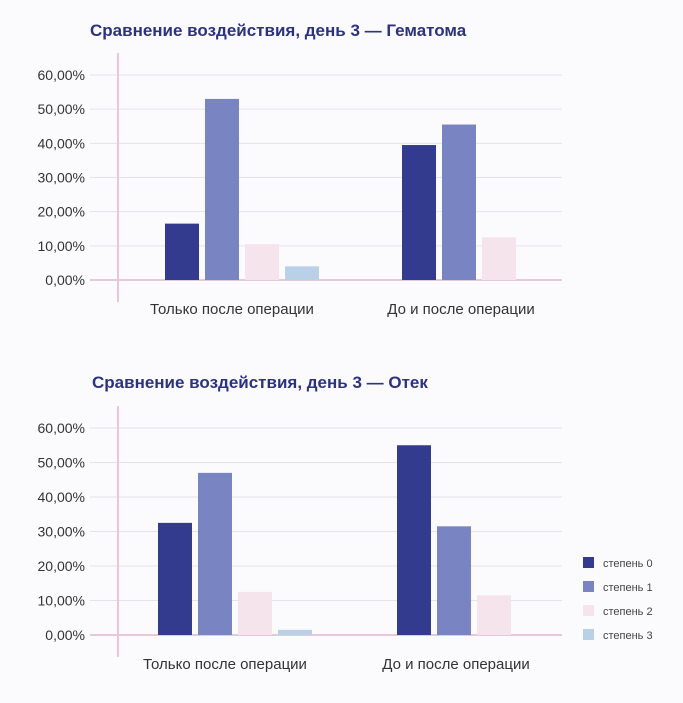  What do you see at coordinates (302, 273) in the screenshot?
I see `hematoma-bar-степень-3` at bounding box center [302, 273].